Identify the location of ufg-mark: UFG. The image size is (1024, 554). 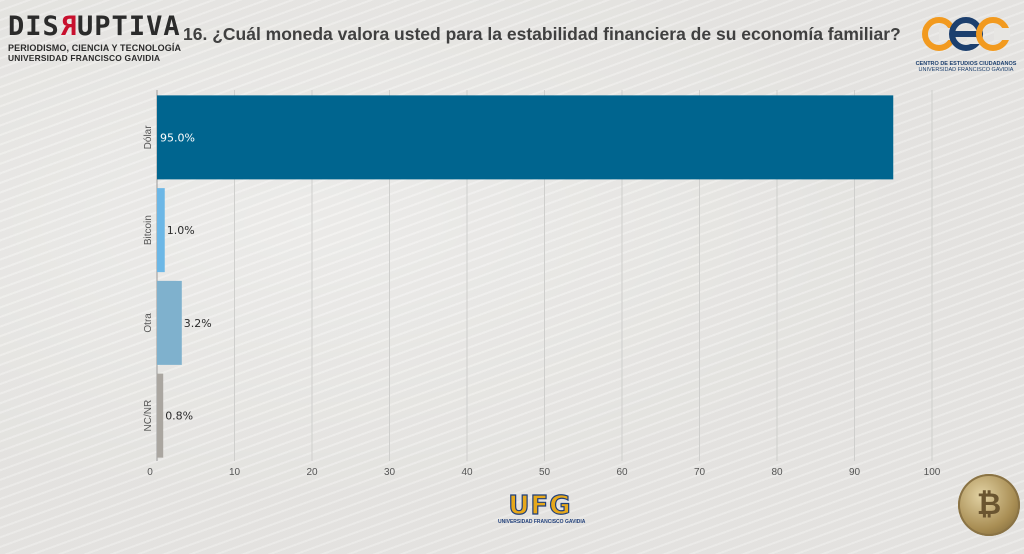
(540, 506).